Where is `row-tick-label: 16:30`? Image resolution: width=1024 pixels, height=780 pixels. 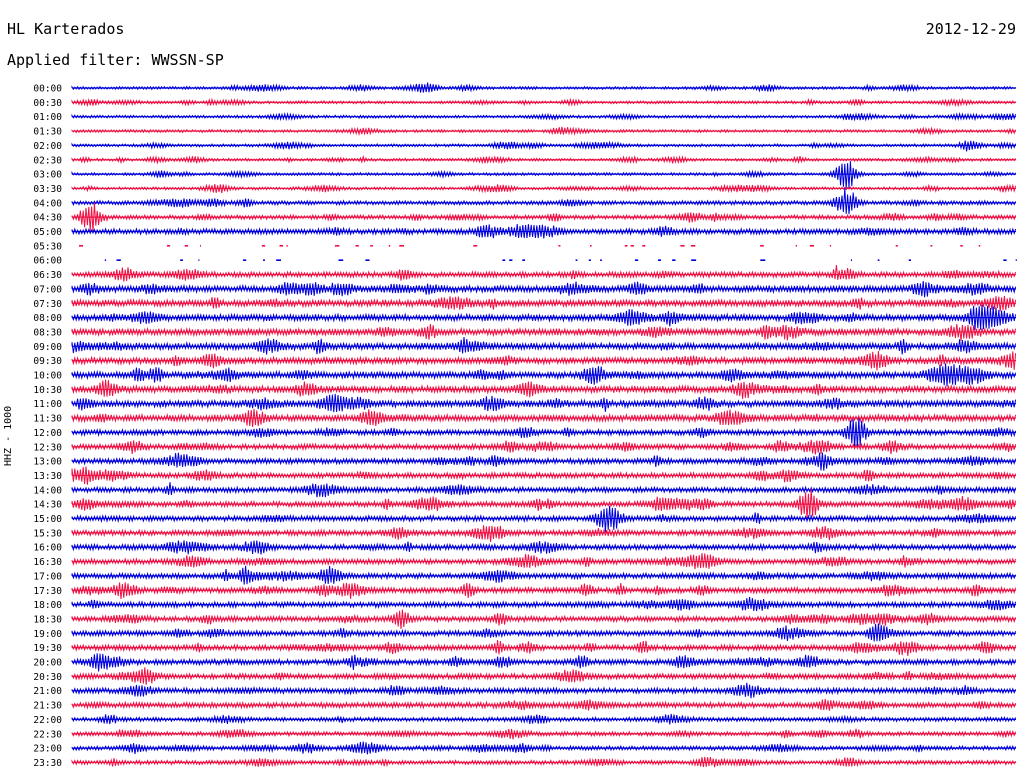
row-tick-label: 16:30 is located at coordinates (47, 562).